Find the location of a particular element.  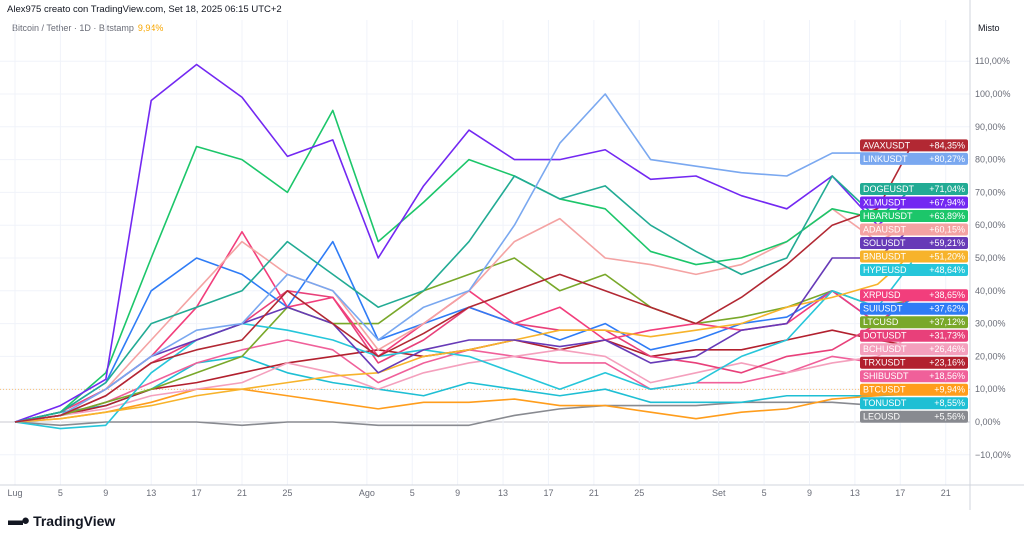

series-label-name: XRPUSD is located at coordinates (882, 295).